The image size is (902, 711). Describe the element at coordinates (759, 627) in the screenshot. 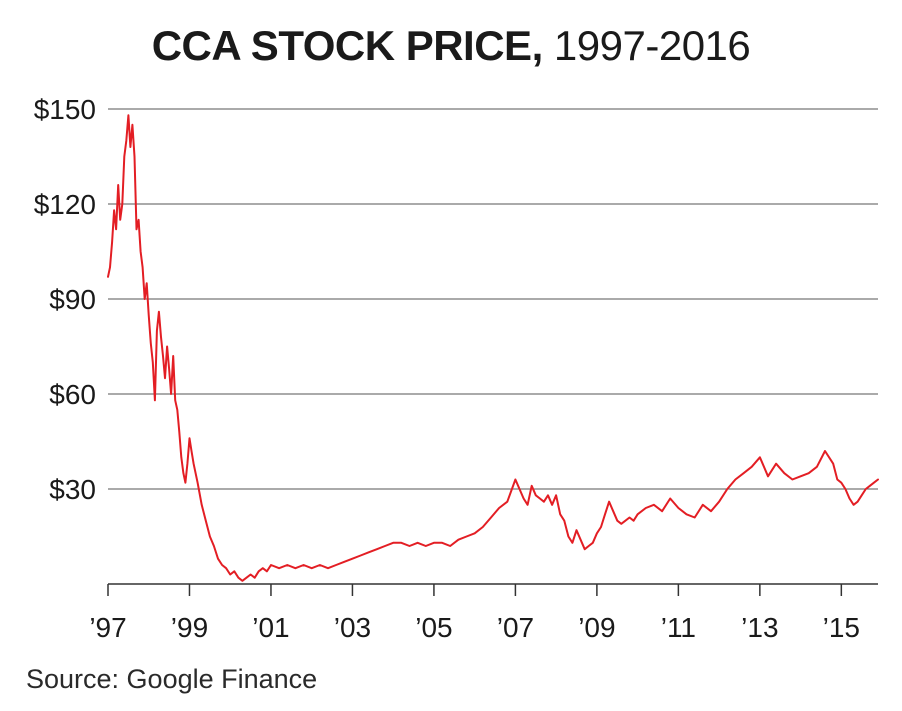

I see `x-tick-label-2013: ’13` at that location.